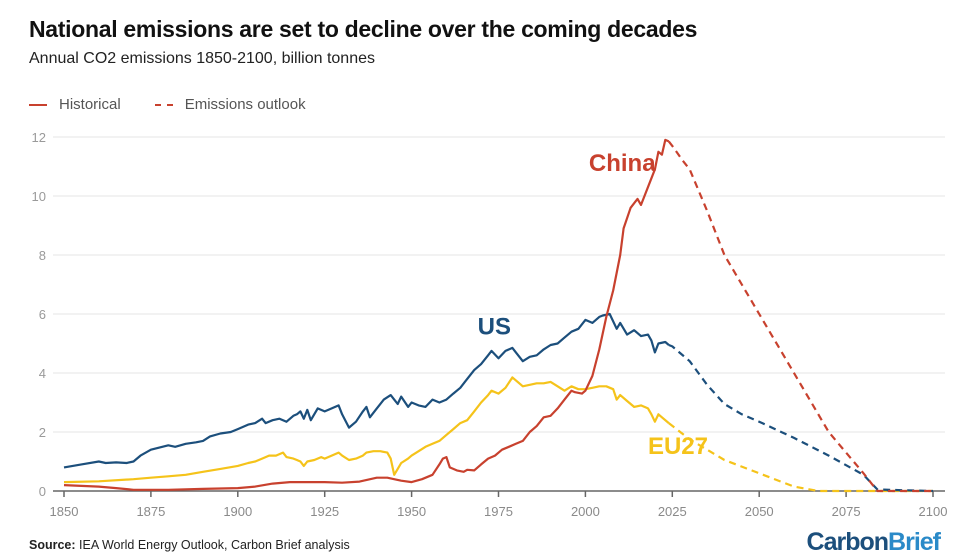 The image size is (960, 558). Describe the element at coordinates (245, 104) in the screenshot. I see `legend-label-outlook: Emissions outlook` at that location.